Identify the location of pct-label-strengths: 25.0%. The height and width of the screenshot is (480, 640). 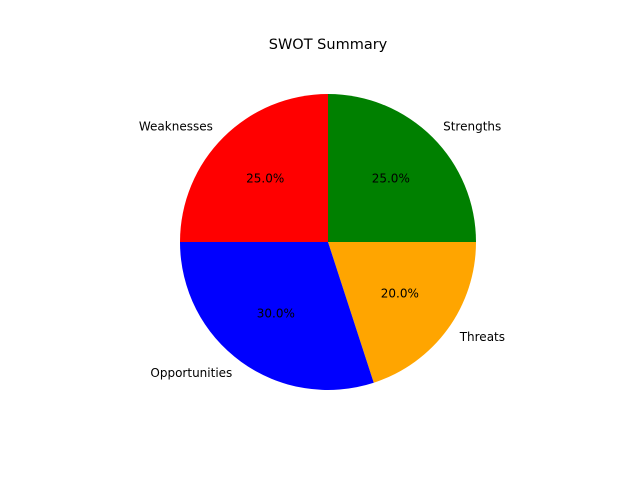
(391, 179).